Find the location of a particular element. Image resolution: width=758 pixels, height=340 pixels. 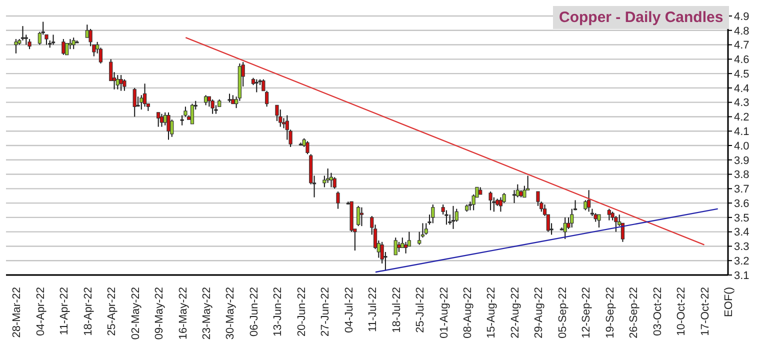

y-tick-label: 3.2 is located at coordinates (742, 262).